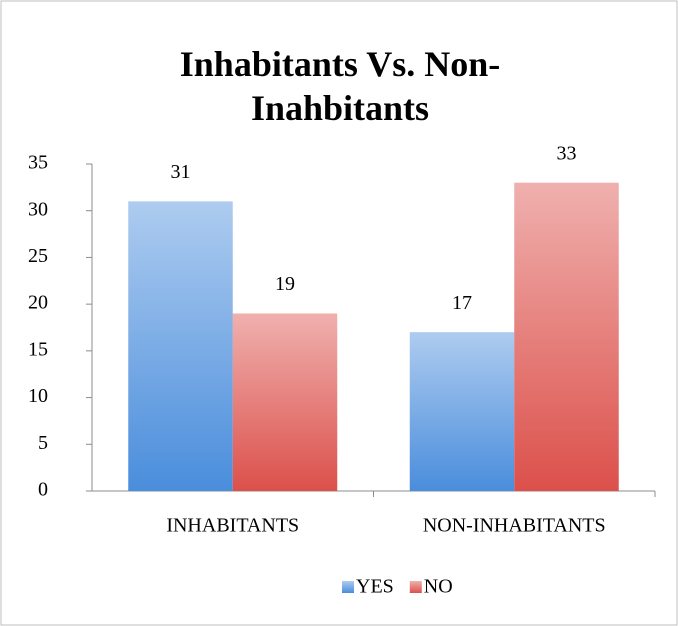 The image size is (678, 626). Describe the element at coordinates (462, 303) in the screenshot. I see `data-label: 17` at that location.